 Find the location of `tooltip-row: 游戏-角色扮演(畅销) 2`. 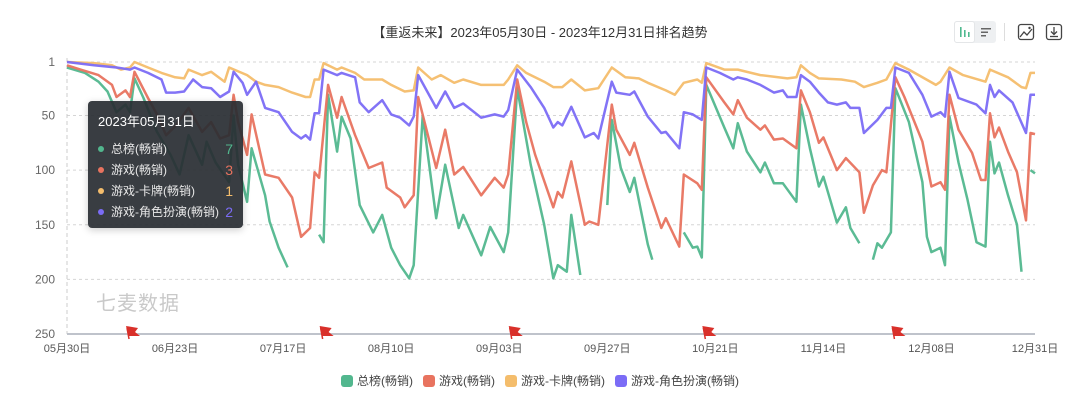

tooltip-row: 游戏-角色扮演(畅销) 2 is located at coordinates (165, 211).